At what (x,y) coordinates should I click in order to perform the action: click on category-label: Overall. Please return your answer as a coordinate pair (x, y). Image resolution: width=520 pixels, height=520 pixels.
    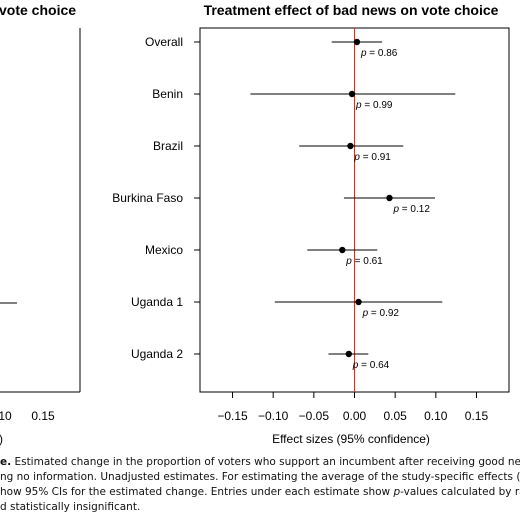
    Looking at the image, I should click on (164, 42).